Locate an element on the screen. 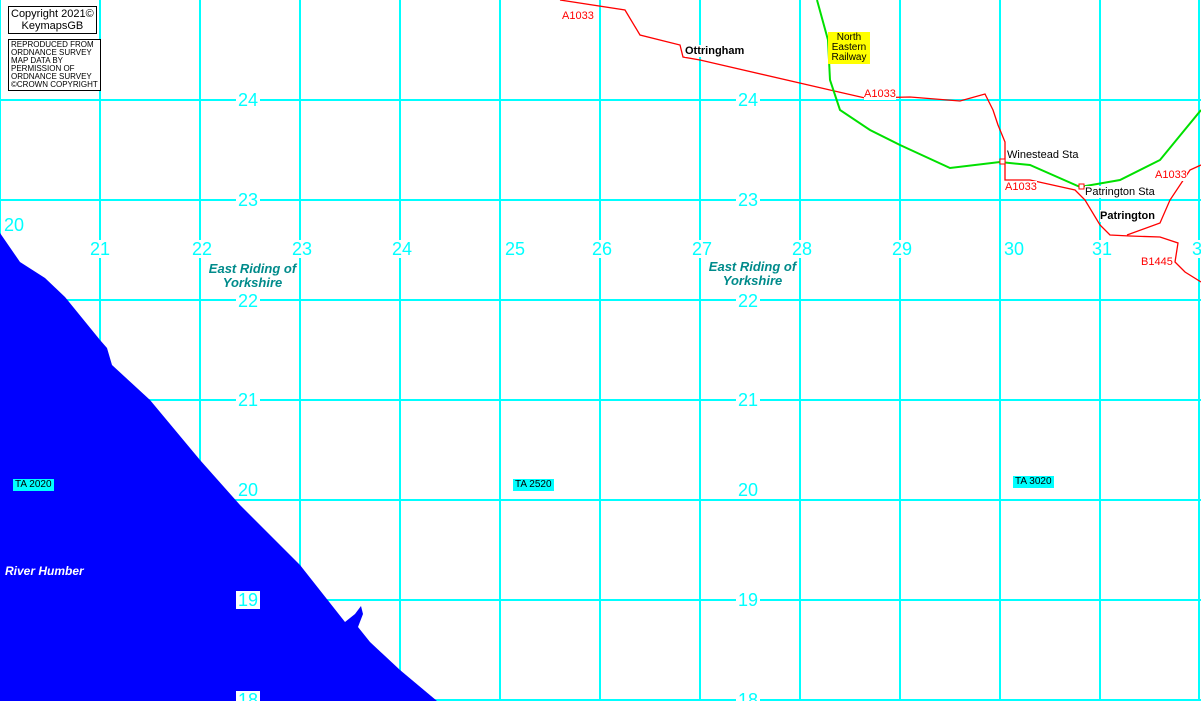 The width and height of the screenshot is (1201, 701). north-eastern-railway is located at coordinates (1008, 94).